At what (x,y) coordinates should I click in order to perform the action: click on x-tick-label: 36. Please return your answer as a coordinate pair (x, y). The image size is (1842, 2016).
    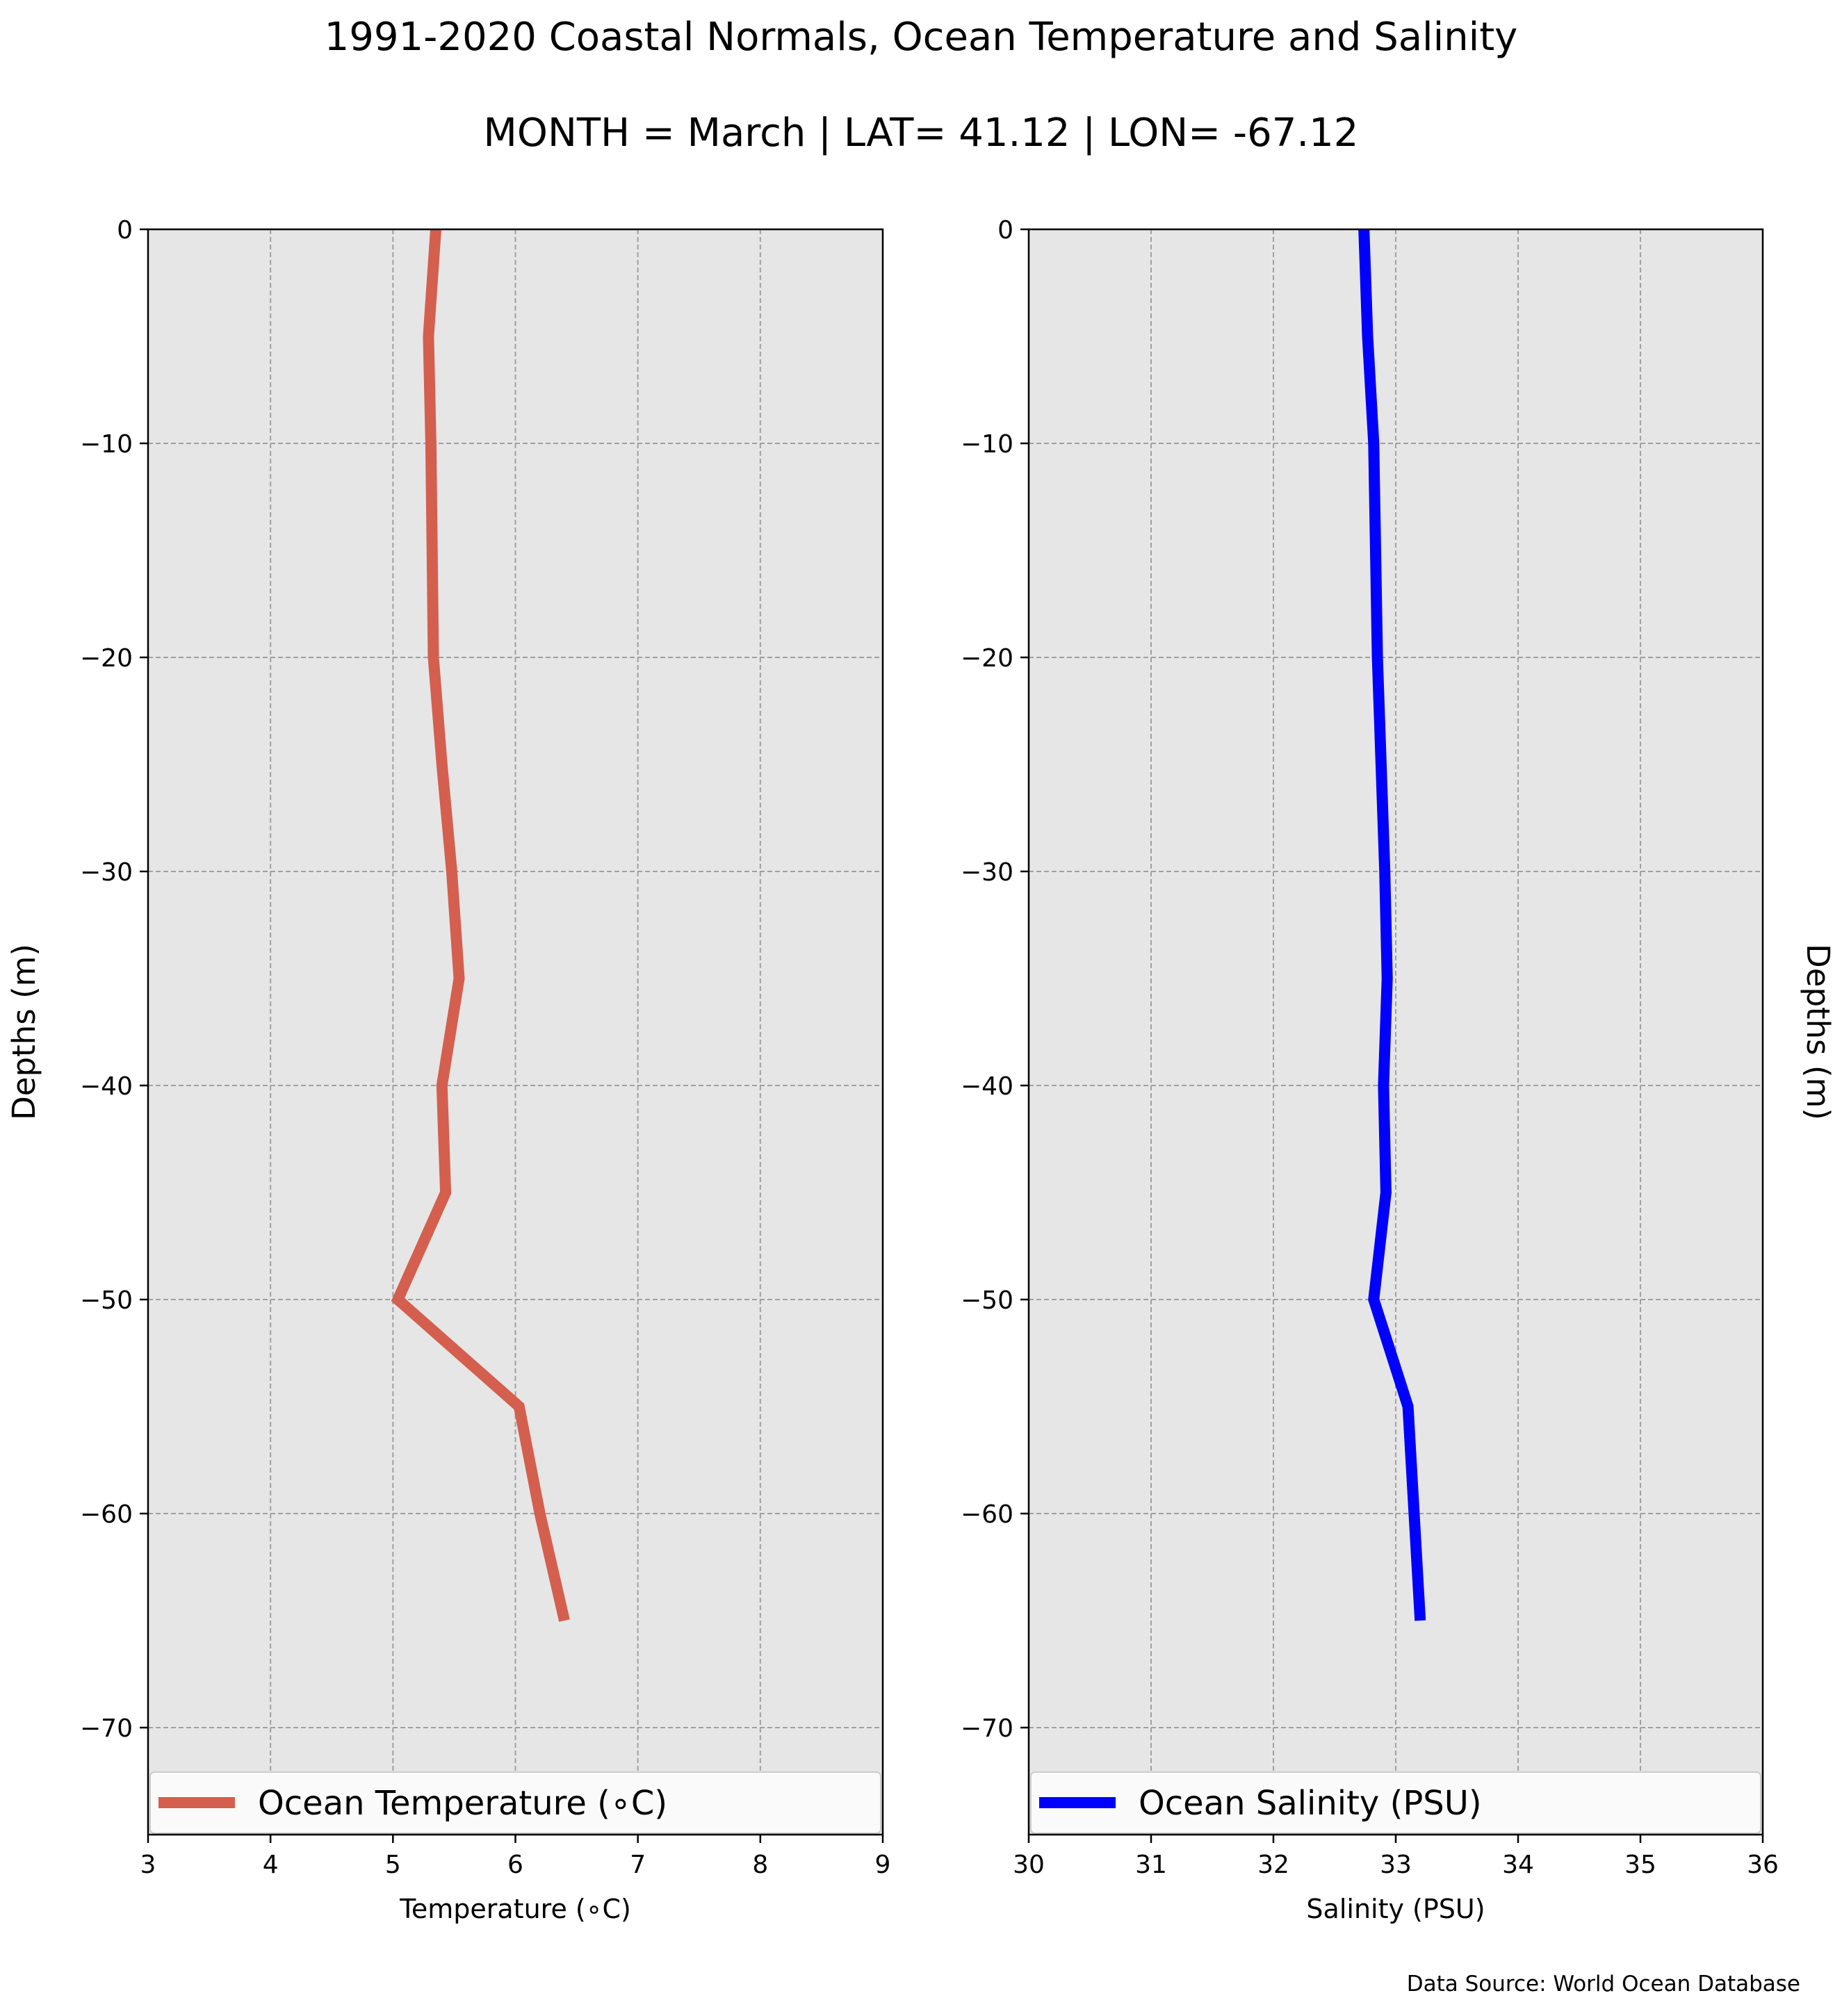
    Looking at the image, I should click on (1763, 1865).